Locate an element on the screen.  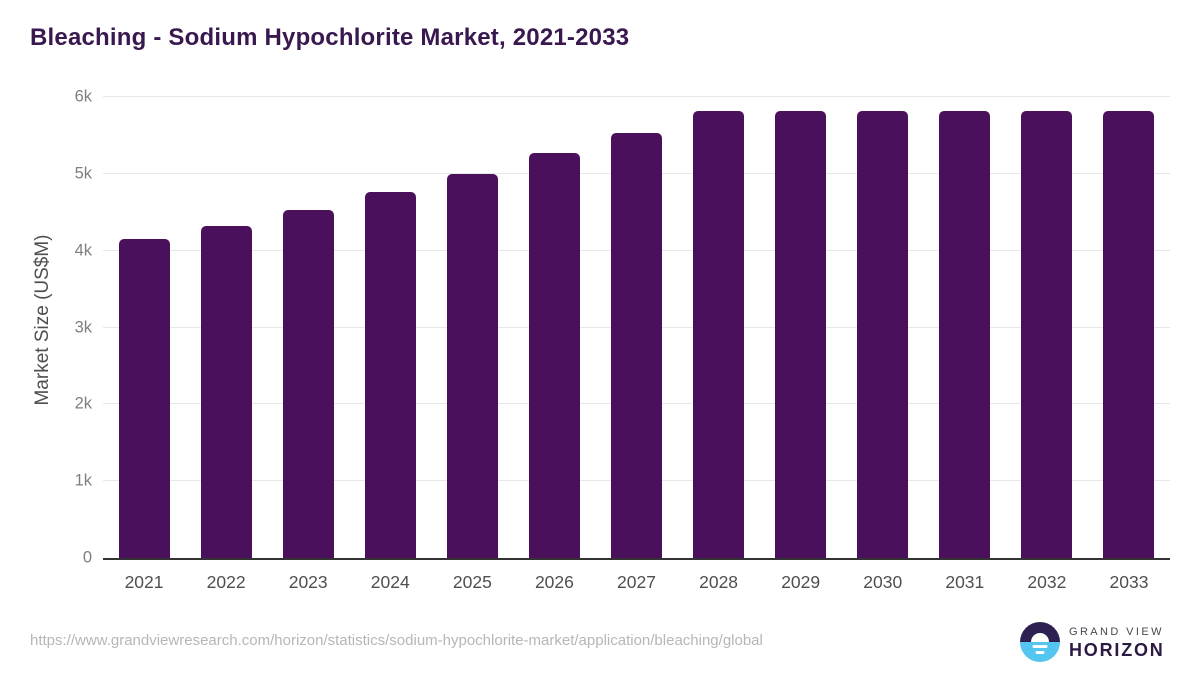
x-tick-label: 2026 is located at coordinates (554, 582).